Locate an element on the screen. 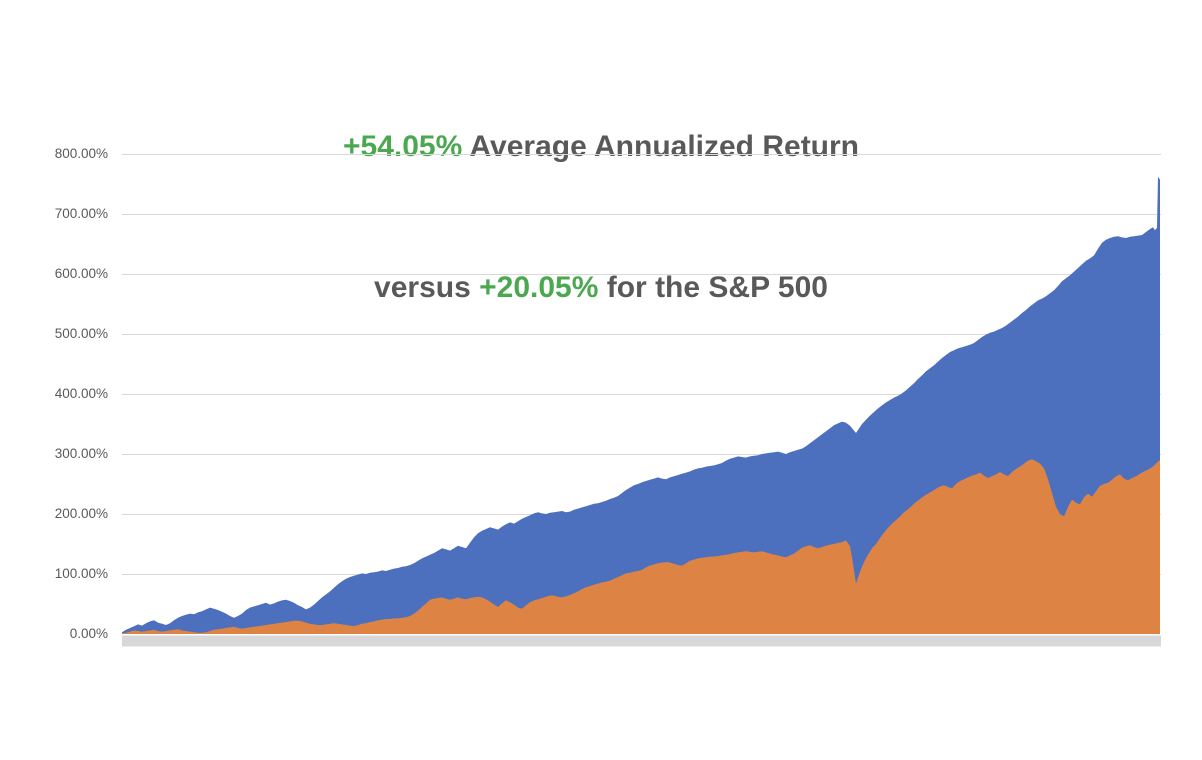 Image resolution: width=1202 pixels, height=760 pixels. title-return-text: Average Annualized Return is located at coordinates (661, 146).